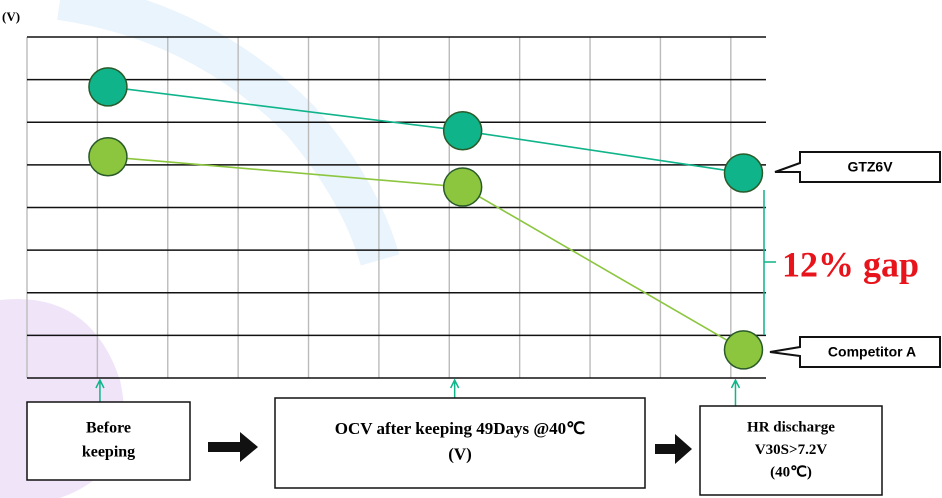  I want to click on gap-annotation: 12% gap, so click(850, 264).